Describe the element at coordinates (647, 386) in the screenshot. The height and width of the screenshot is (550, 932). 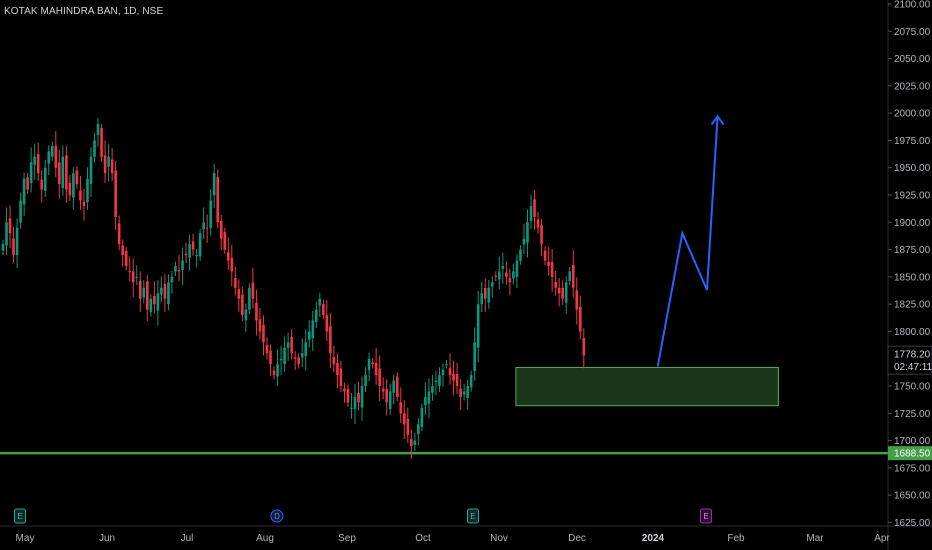
I see `demand-zone-rect` at that location.